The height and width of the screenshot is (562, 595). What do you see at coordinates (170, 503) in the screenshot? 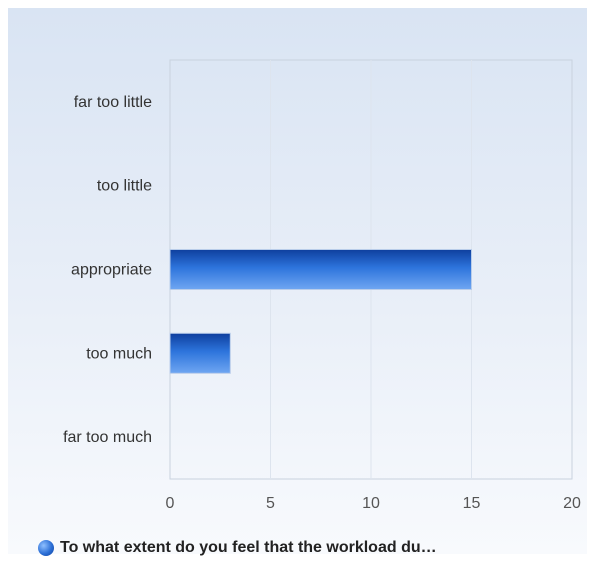
I see `x-tick-label: 0` at bounding box center [170, 503].